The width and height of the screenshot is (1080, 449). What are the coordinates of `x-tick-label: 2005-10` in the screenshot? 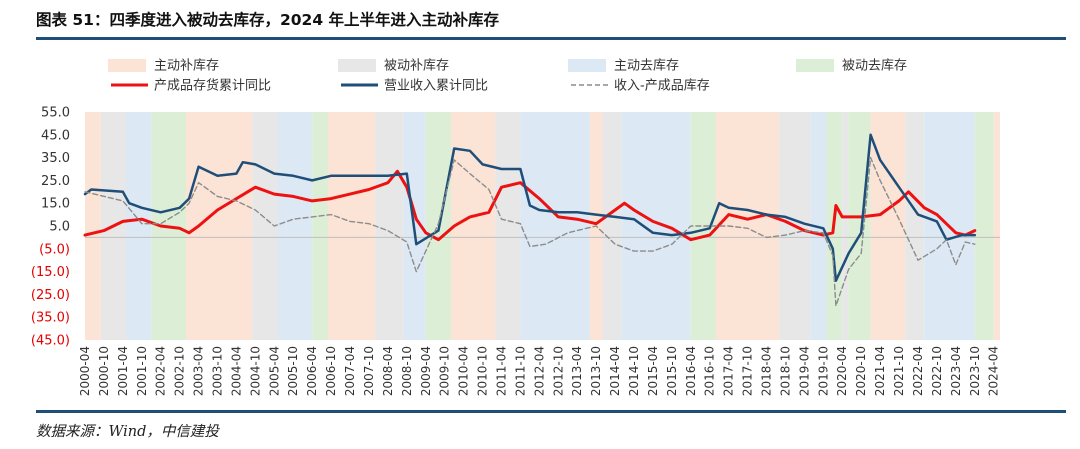 It's located at (293, 371).